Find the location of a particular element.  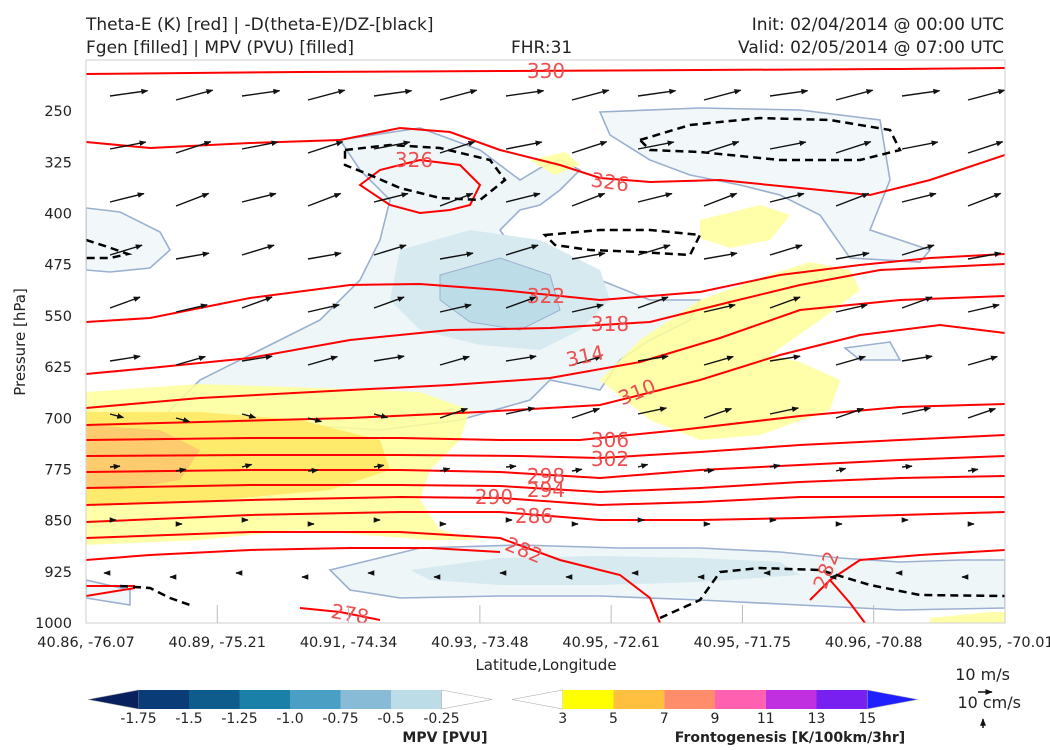

mpv-region-small is located at coordinates (872, 351).